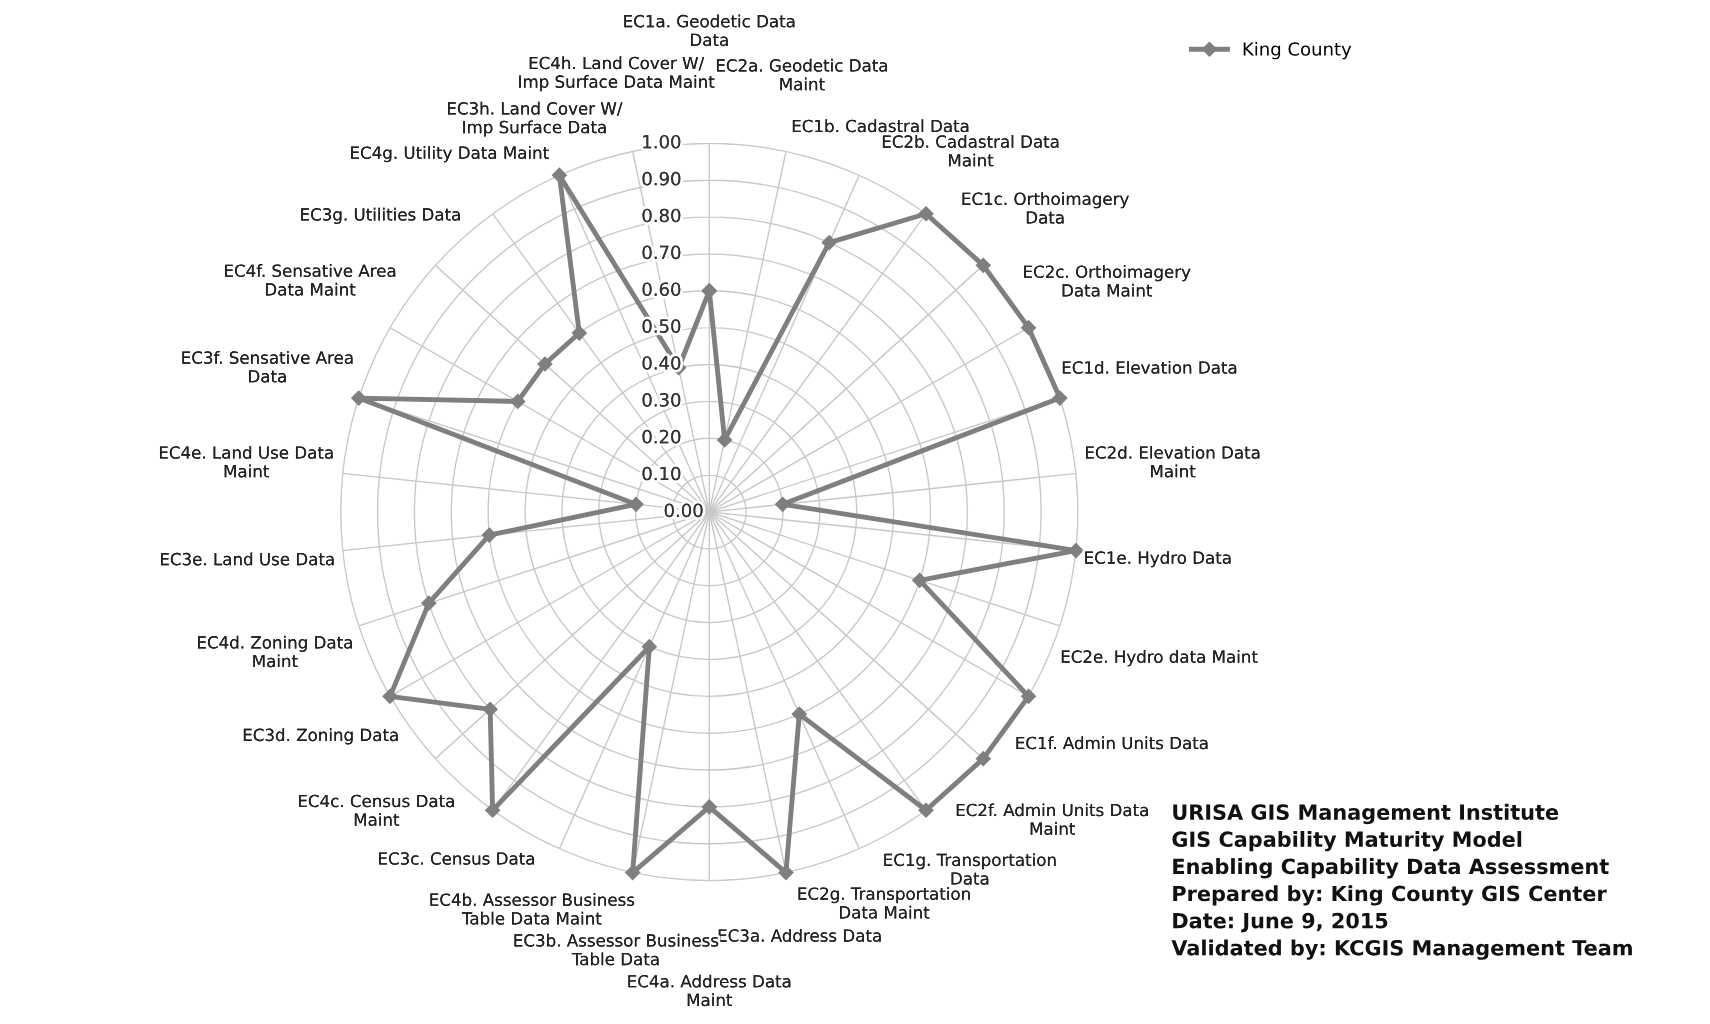  Describe the element at coordinates (247, 559) in the screenshot. I see `spoke-label: EC3e. Land Use Data` at that location.